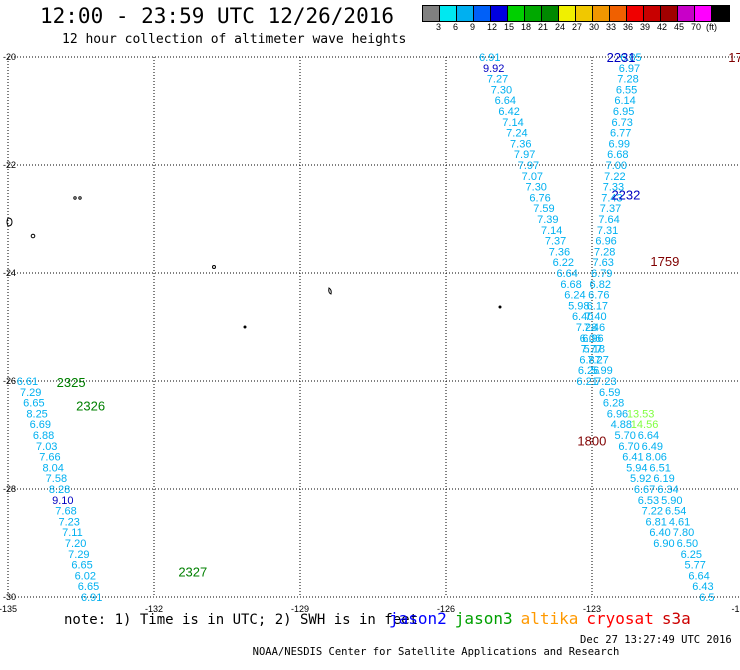 This screenshot has width=740, height=670. What do you see at coordinates (586, 382) in the screenshot?
I see `wave-height-label: 6.21` at bounding box center [586, 382].